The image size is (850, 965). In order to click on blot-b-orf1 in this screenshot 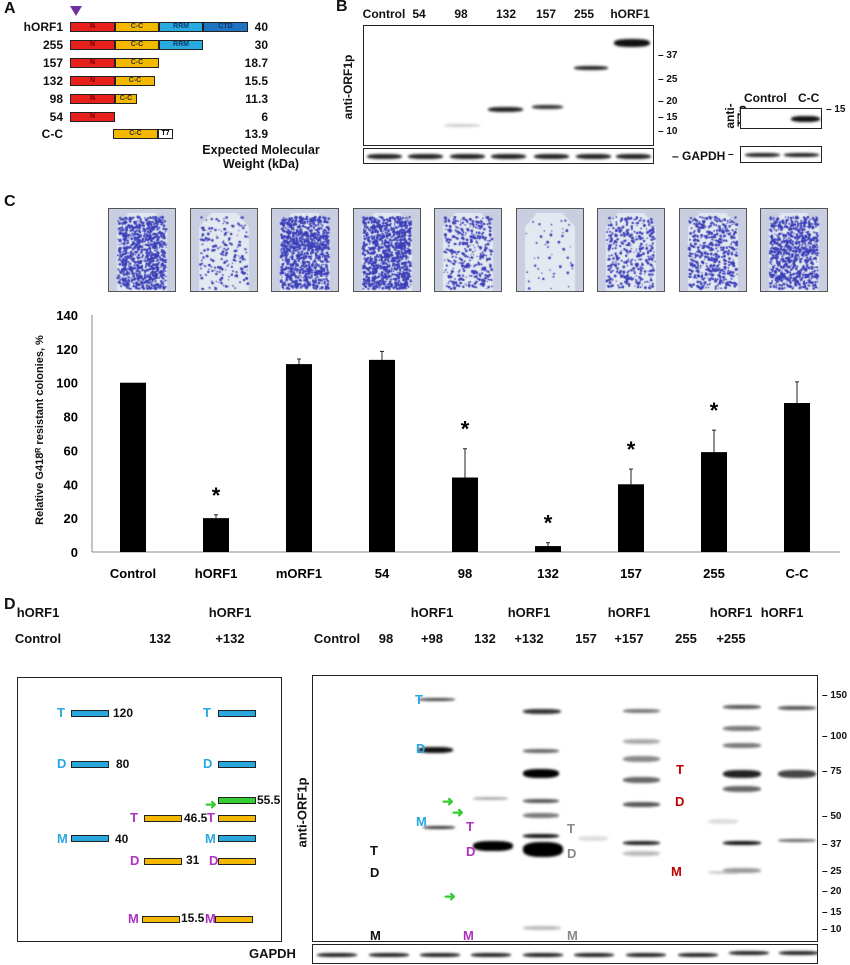, I will do `click(508, 85)`.